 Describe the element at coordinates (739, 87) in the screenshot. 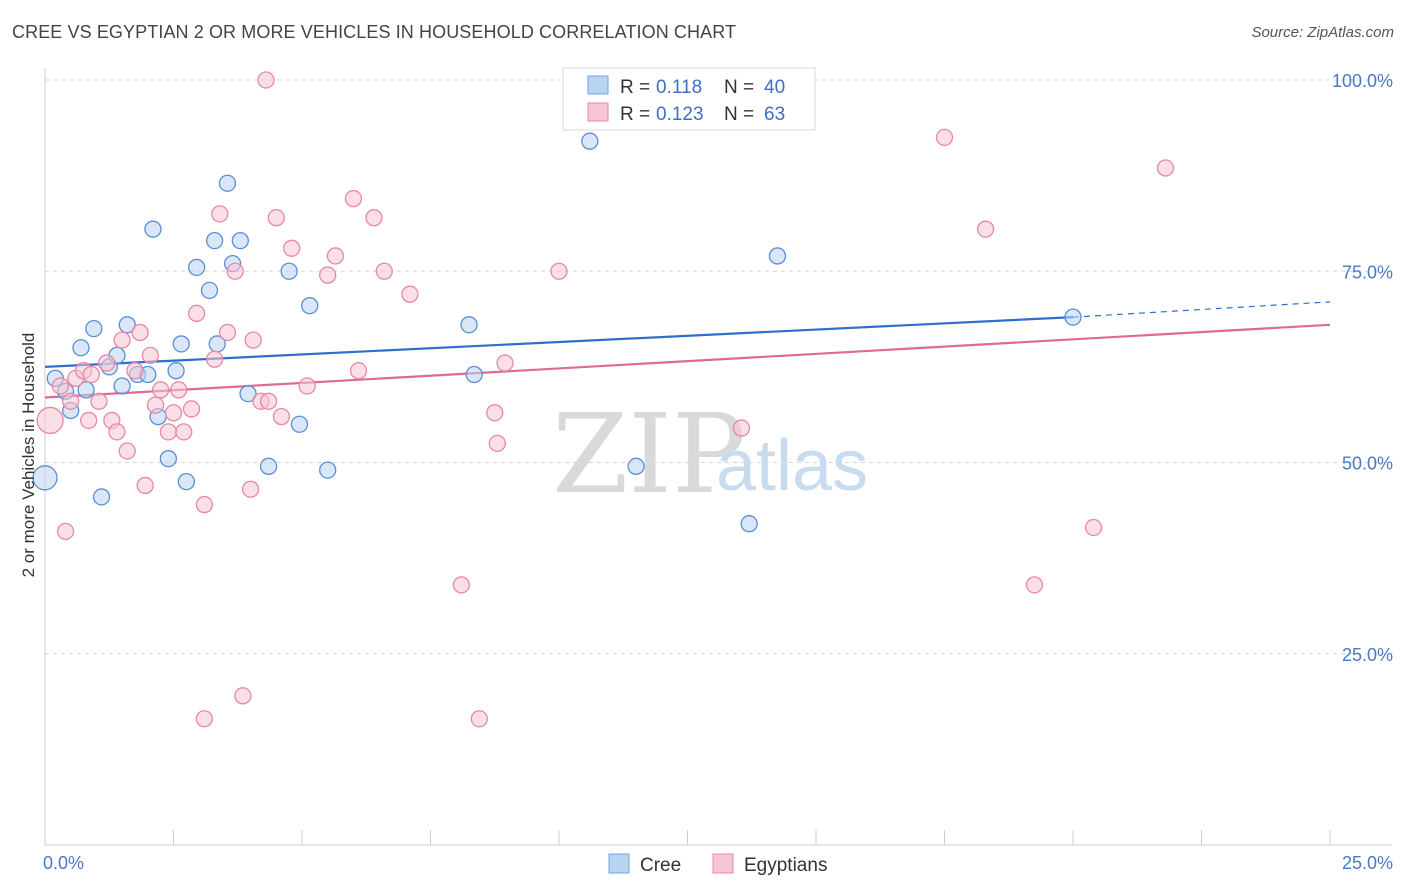

I see `legend-n-label-cree: N =` at that location.